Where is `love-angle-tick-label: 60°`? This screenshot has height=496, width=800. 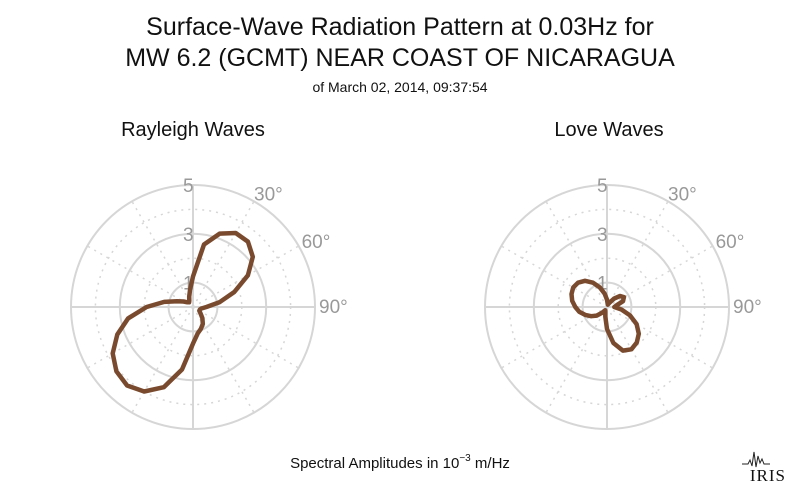 love-angle-tick-label: 60° is located at coordinates (730, 242).